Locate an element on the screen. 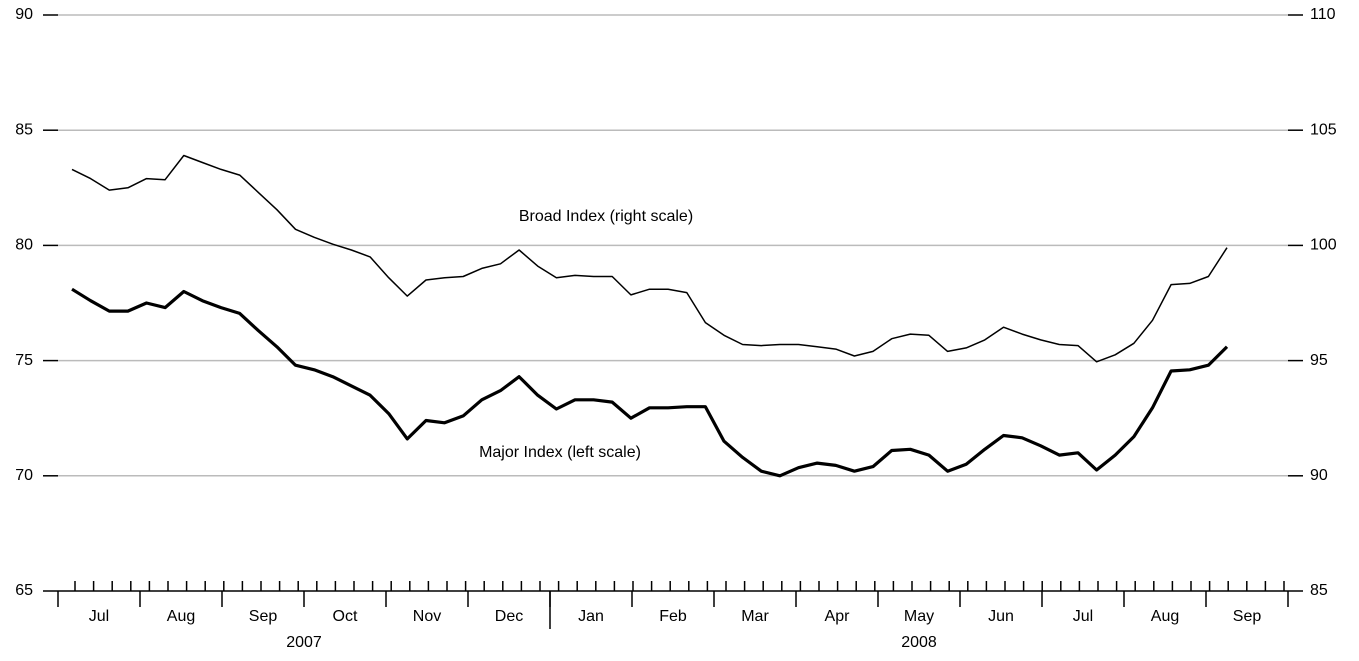 Image resolution: width=1359 pixels, height=661 pixels. x-tick-label: Dec is located at coordinates (509, 616).